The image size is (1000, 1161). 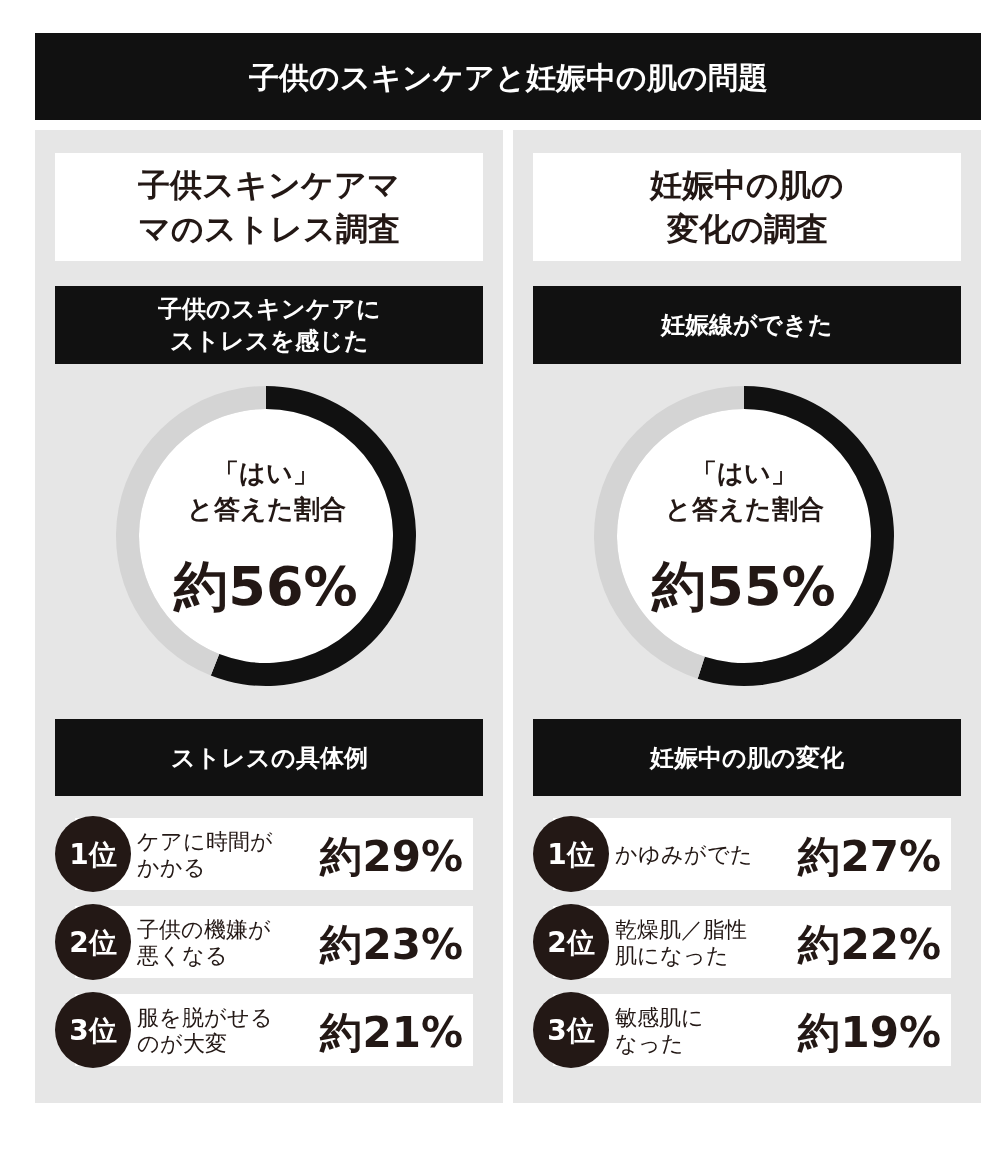 I want to click on chart-subtitle: 子供のスキンケアにストレスを感じた, so click(x=268, y=325).